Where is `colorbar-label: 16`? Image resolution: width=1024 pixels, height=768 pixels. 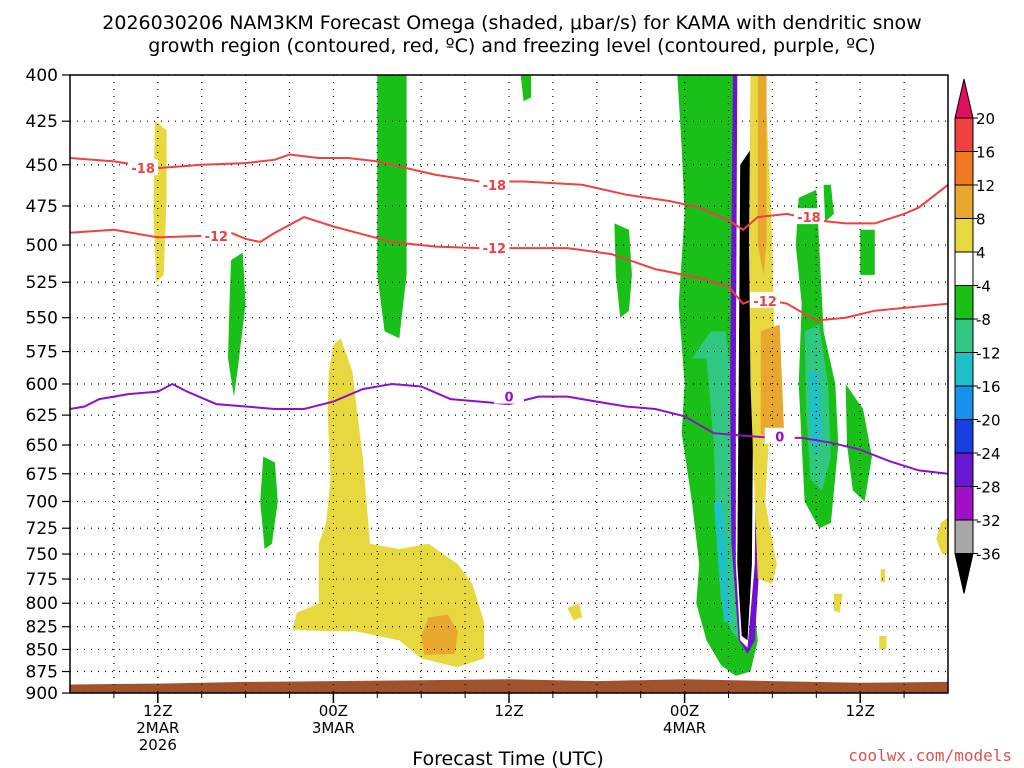
colorbar-label: 16 is located at coordinates (985, 153).